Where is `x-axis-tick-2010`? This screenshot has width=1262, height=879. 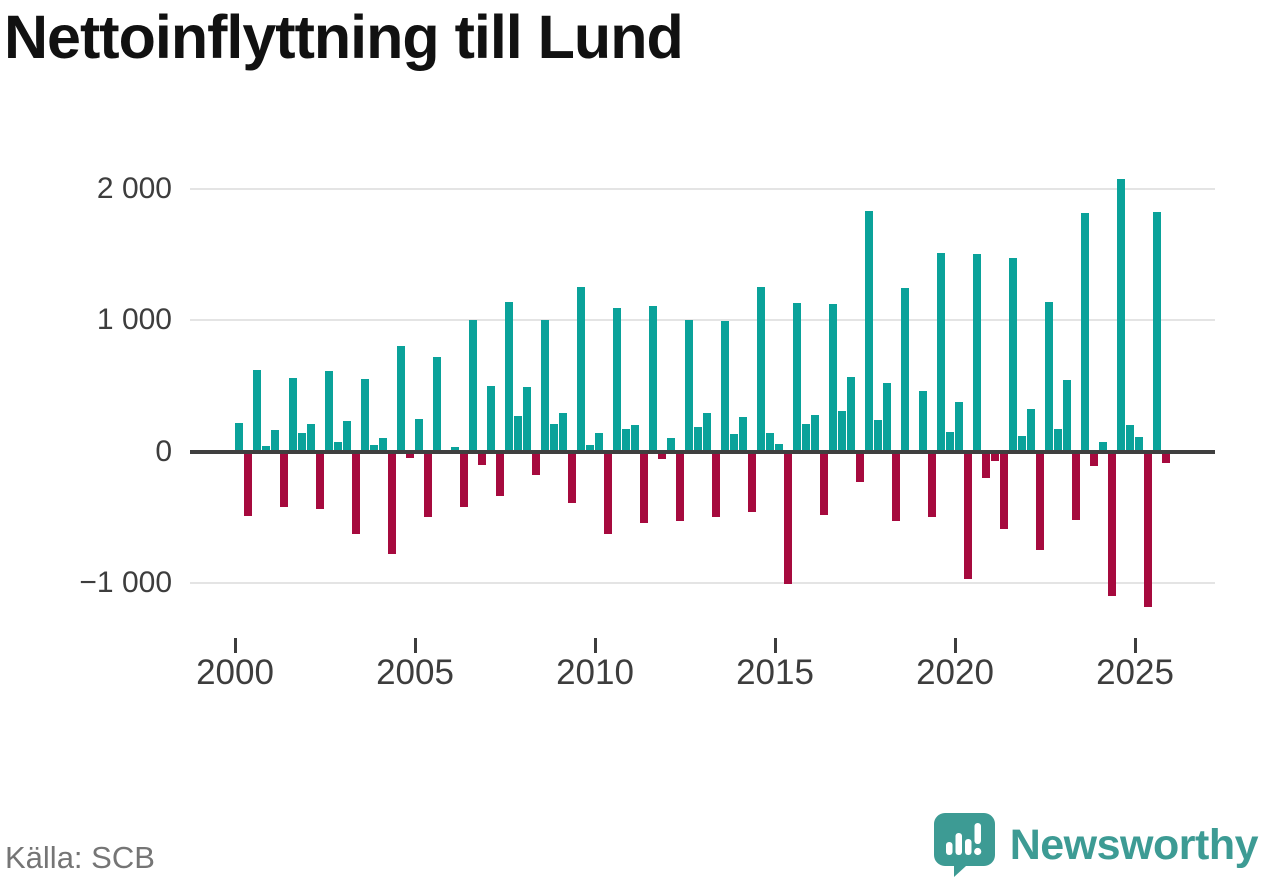 x-axis-tick-2010 is located at coordinates (595, 645).